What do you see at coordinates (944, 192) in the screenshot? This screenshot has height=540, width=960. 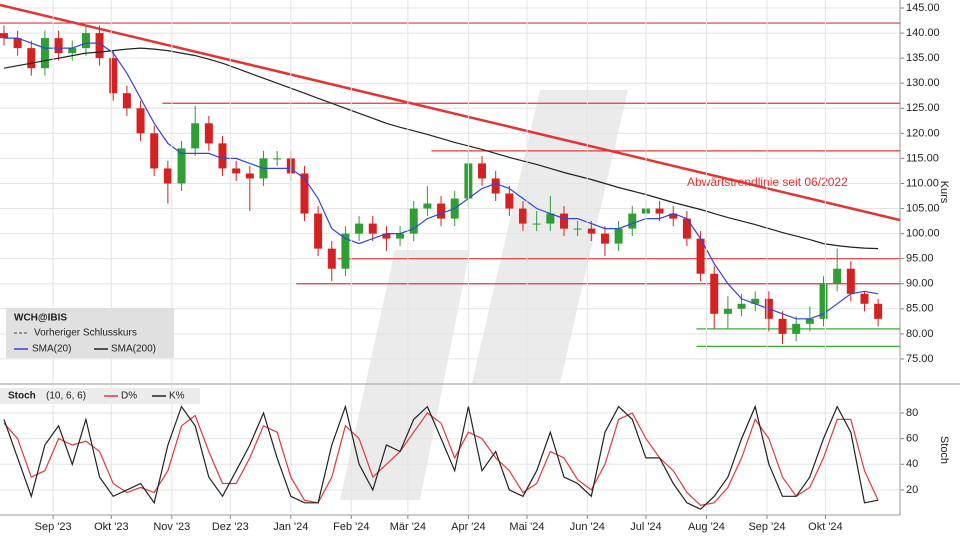 I see `y-axis-title: Kurs` at bounding box center [944, 192].